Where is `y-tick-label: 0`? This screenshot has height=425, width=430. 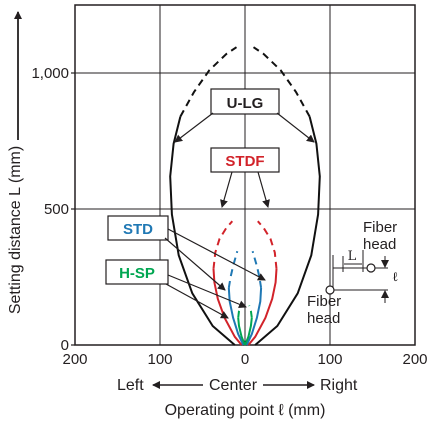
y-tick-label: 0 is located at coordinates (65, 345).